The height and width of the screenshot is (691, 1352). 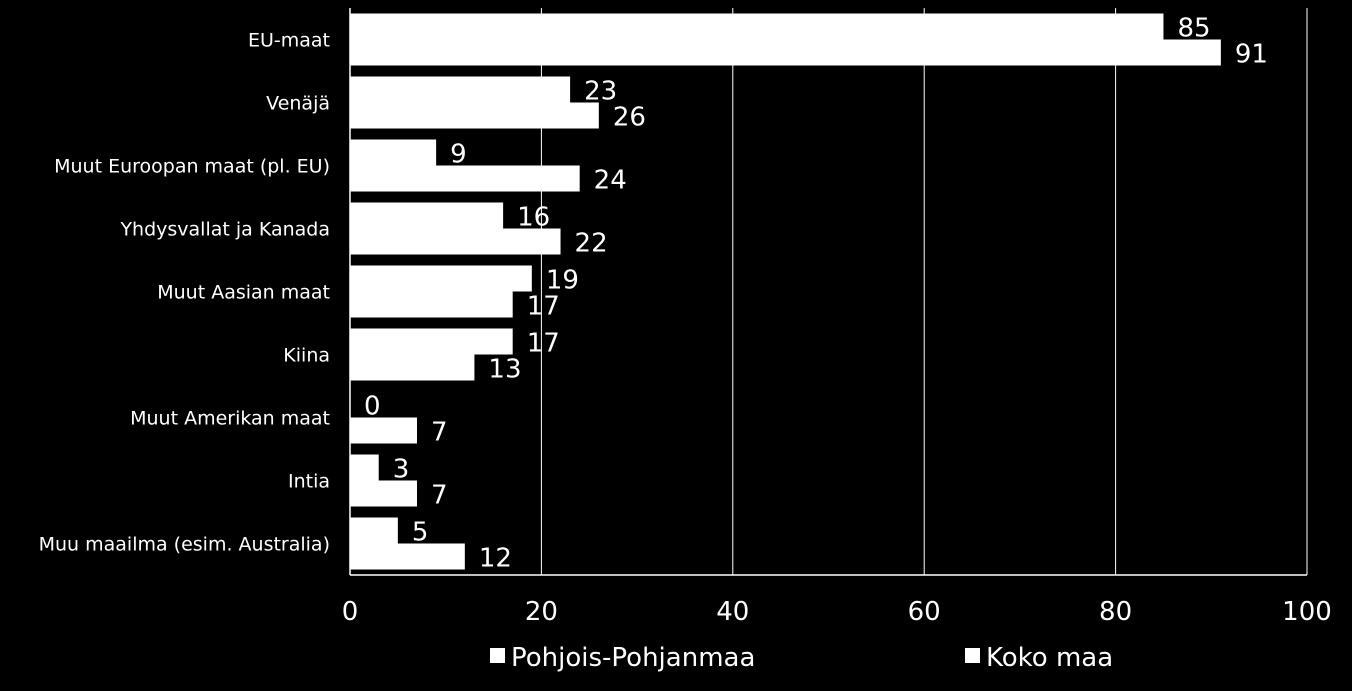 What do you see at coordinates (543, 307) in the screenshot?
I see `data-label-series-2: 17` at bounding box center [543, 307].